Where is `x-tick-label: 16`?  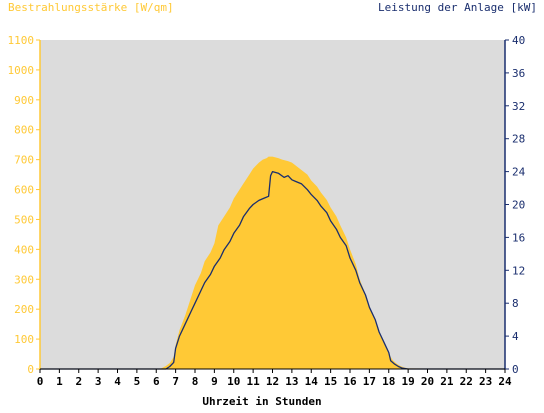 x-tick-label: 16 is located at coordinates (350, 381).